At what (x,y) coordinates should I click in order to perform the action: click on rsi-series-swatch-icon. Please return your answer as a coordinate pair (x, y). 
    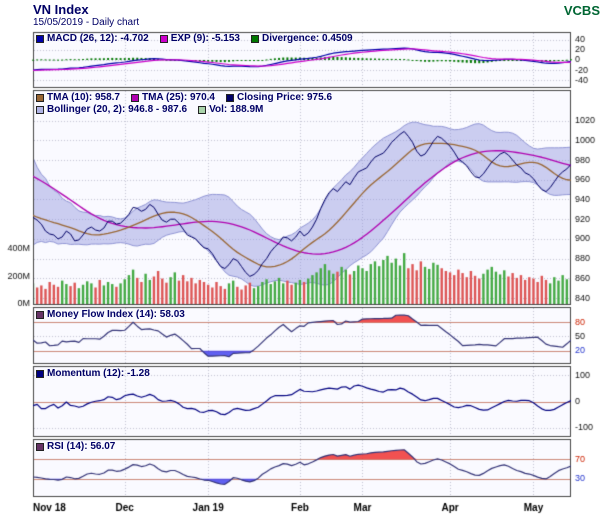
    Looking at the image, I should click on (40, 446).